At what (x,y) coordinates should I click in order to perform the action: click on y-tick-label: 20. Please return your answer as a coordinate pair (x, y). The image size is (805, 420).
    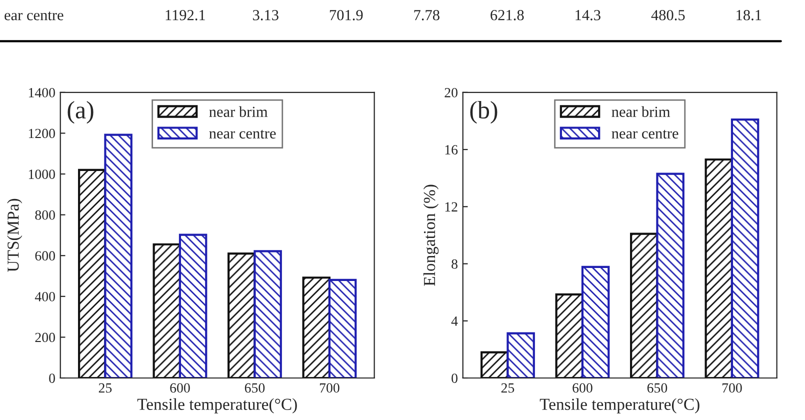
    Looking at the image, I should click on (451, 93).